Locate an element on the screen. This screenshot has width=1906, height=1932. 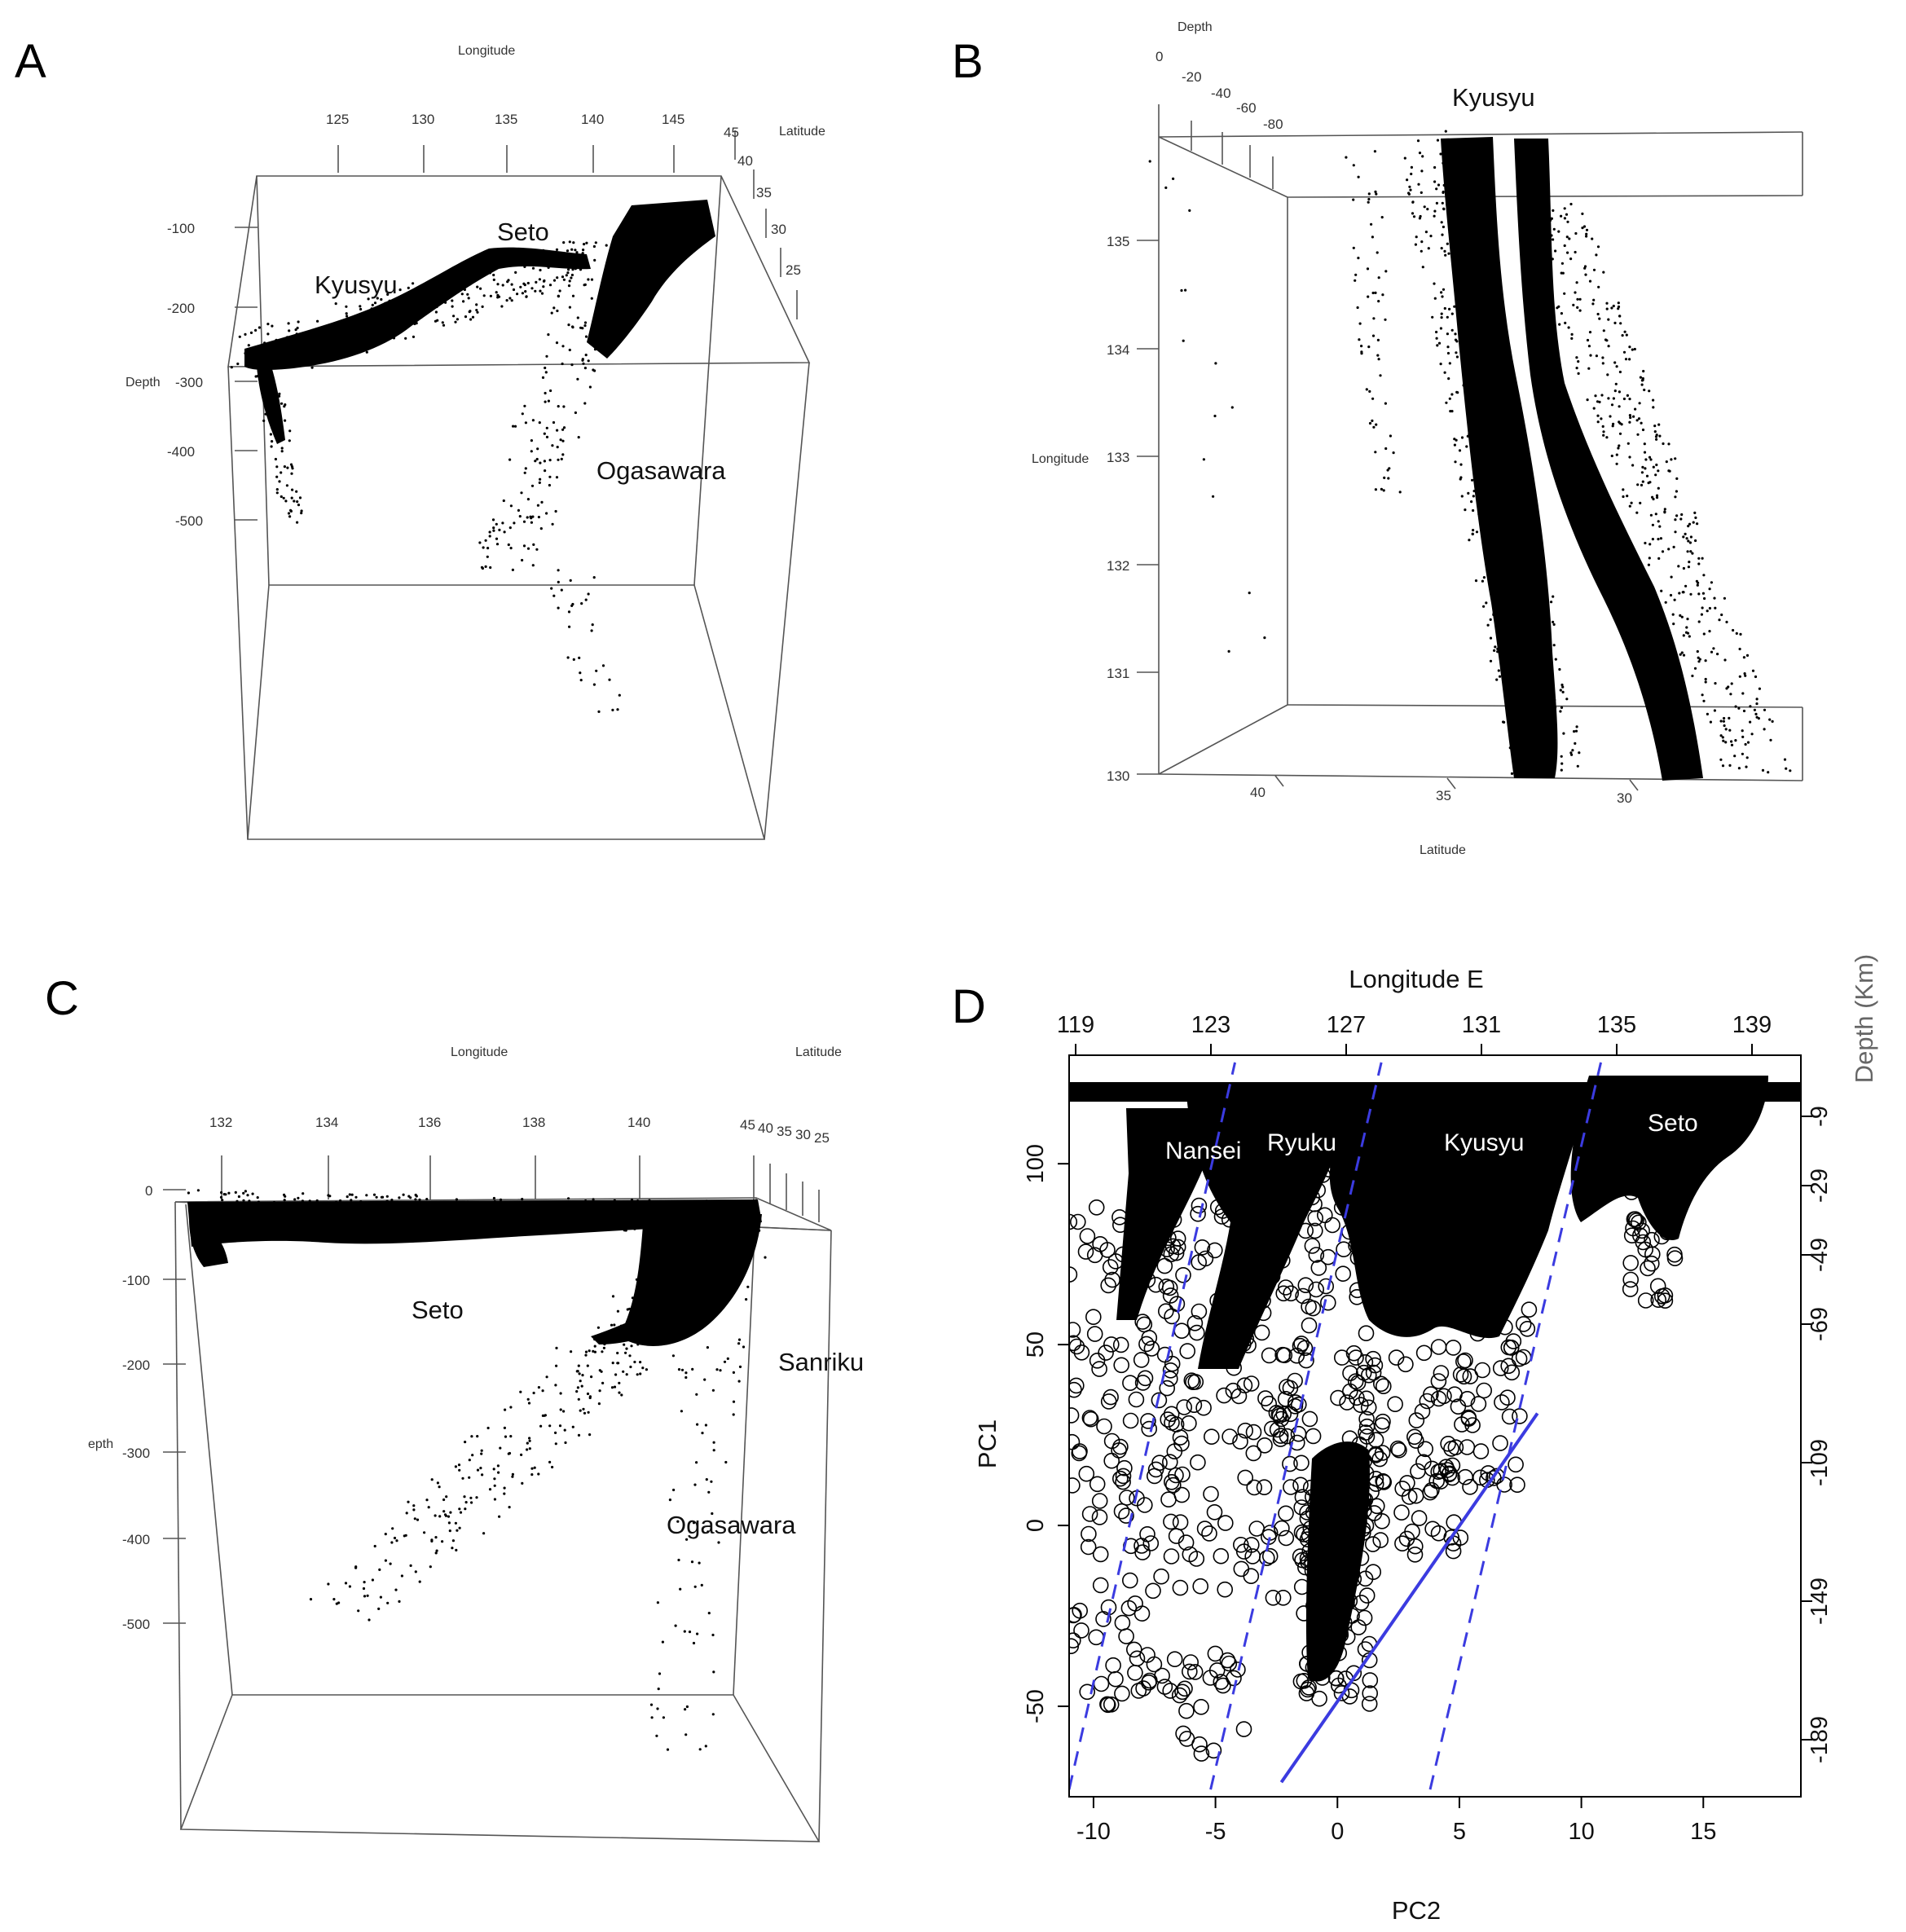
panel-d-region-label: Kyusyu is located at coordinates (1484, 1142).